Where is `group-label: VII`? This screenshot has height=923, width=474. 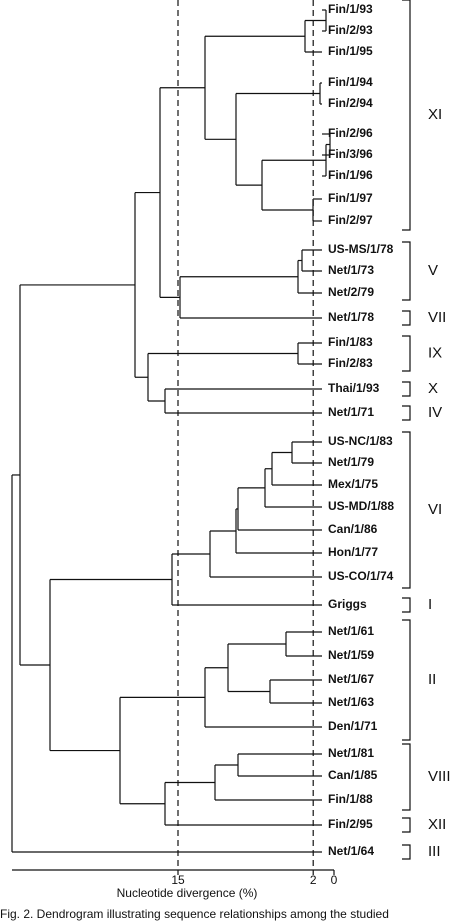
group-label: VII is located at coordinates (437, 317).